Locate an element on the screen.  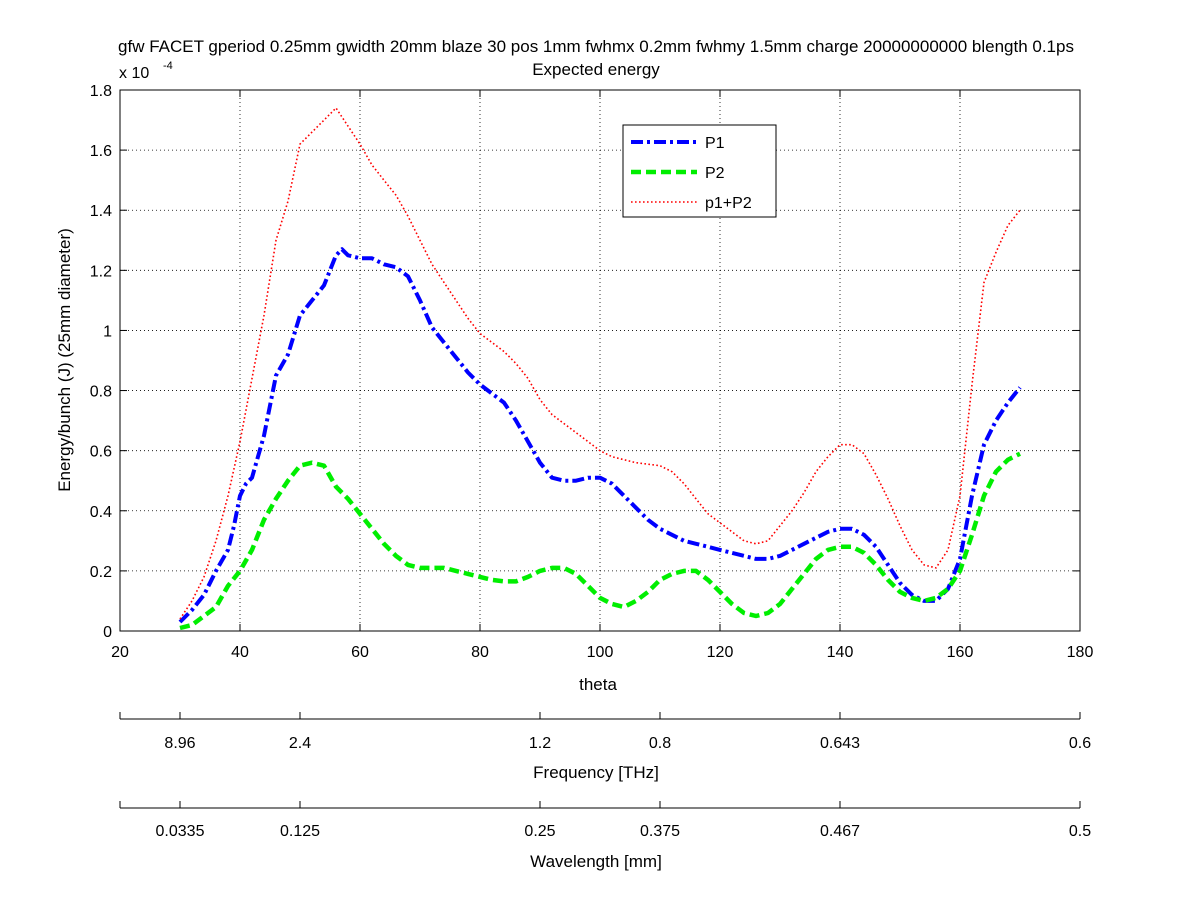
frequency-axis-label: Frequency [THz] is located at coordinates (596, 772).